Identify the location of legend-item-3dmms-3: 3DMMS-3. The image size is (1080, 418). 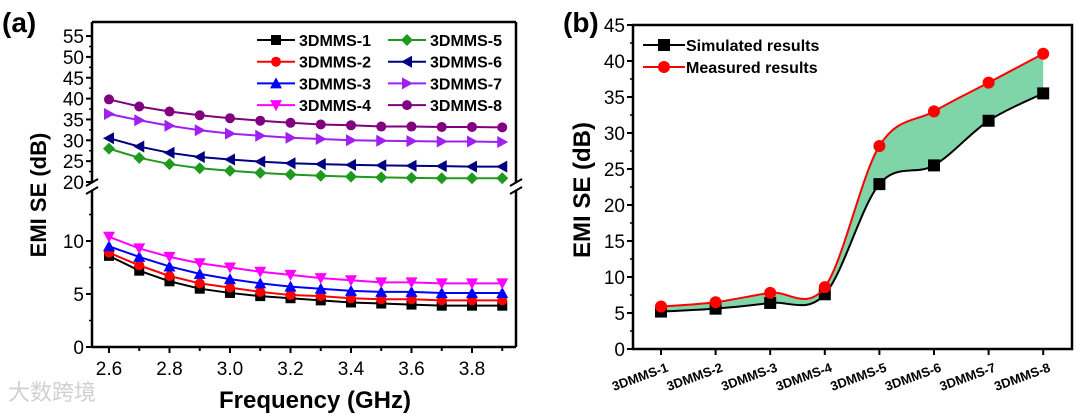
(314, 84).